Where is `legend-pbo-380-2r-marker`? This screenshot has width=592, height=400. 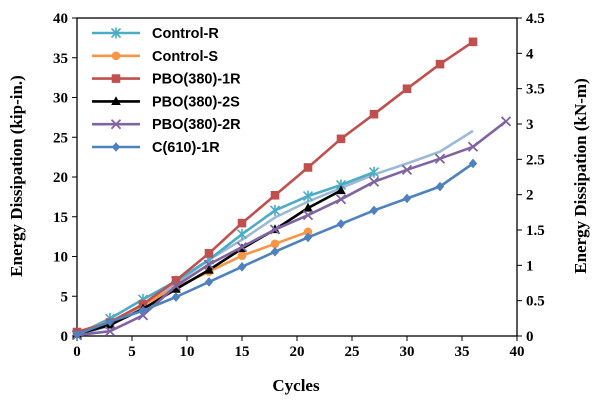
legend-pbo-380-2r-marker is located at coordinates (116, 124).